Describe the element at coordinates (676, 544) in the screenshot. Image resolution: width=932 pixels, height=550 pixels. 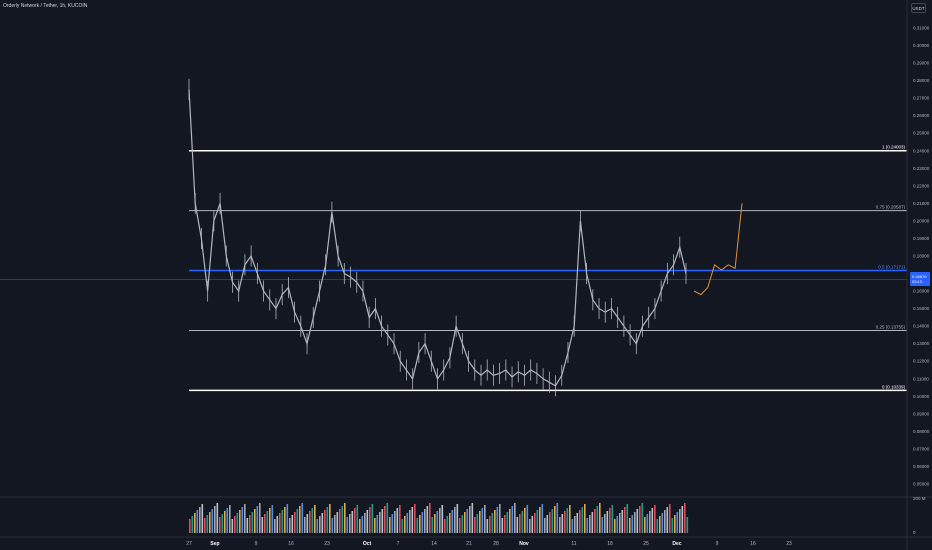
I see `time-tick-label: Dec` at that location.